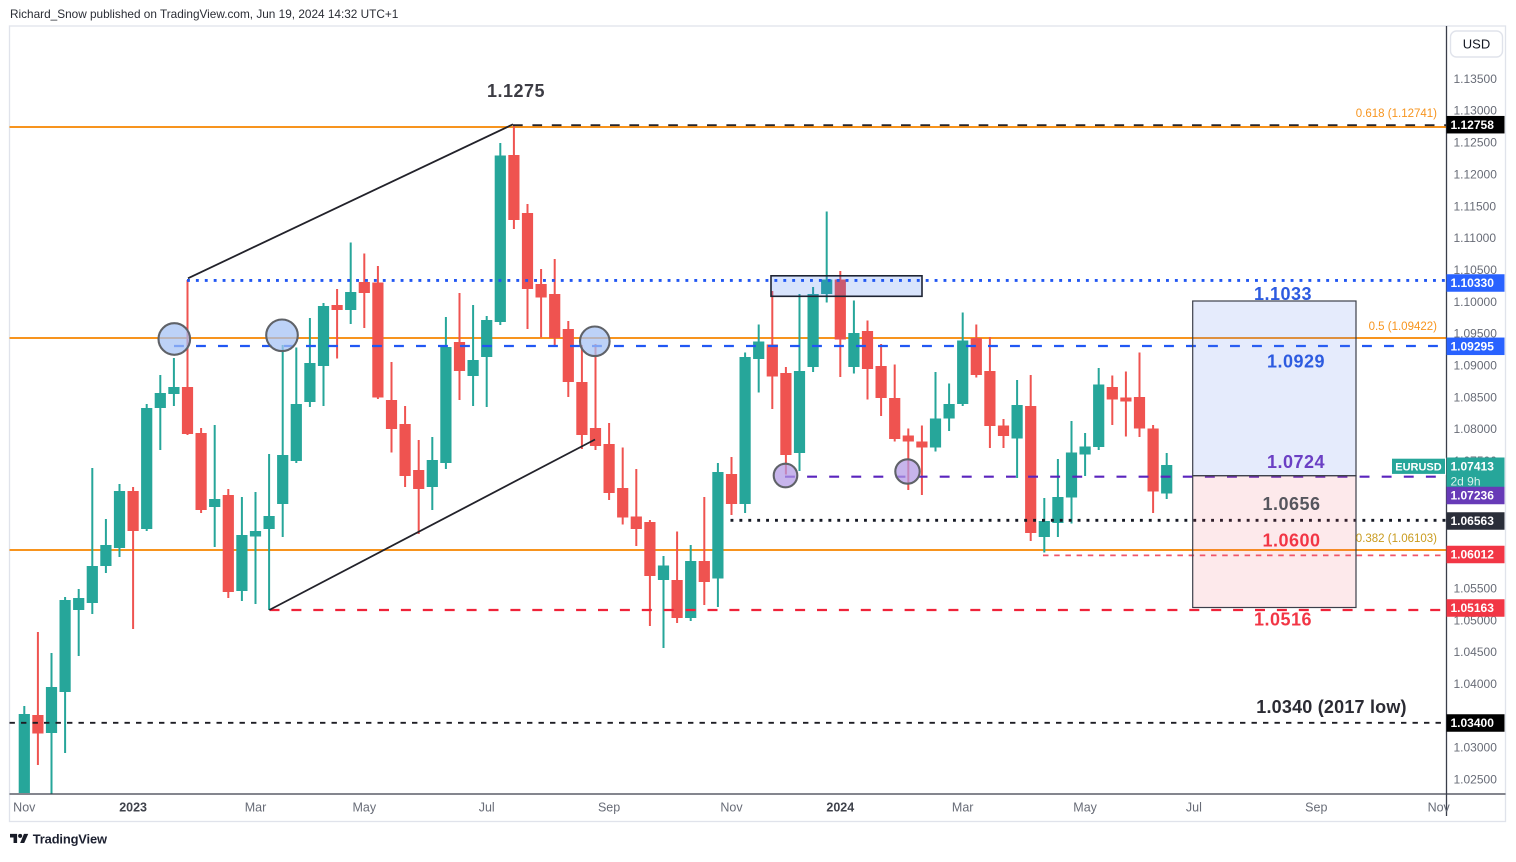  I want to click on svg-text: 1.0656, so click(1291, 504).